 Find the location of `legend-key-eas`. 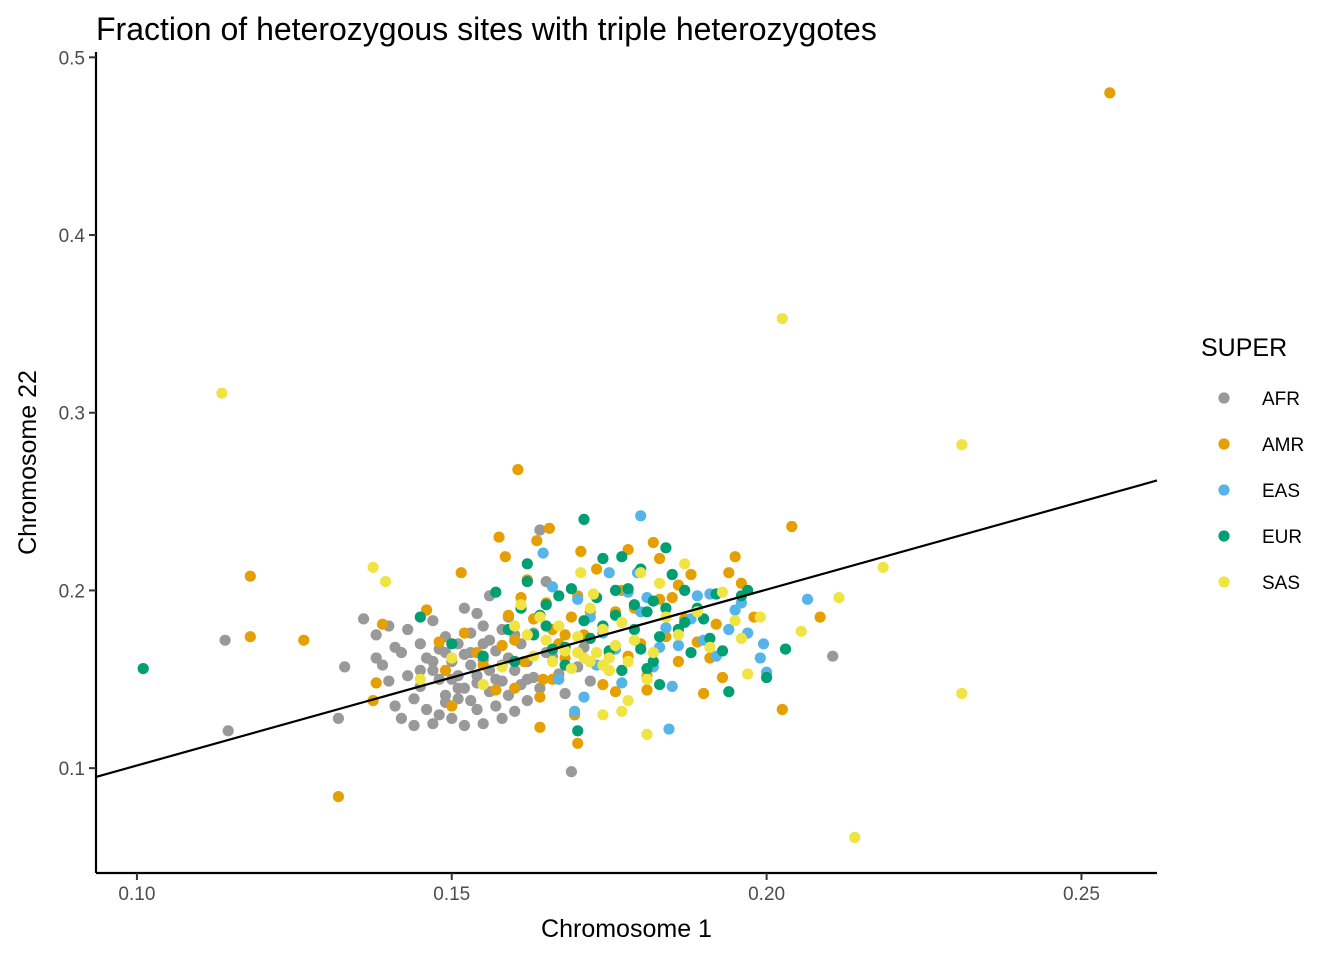

legend-key-eas is located at coordinates (1224, 490).